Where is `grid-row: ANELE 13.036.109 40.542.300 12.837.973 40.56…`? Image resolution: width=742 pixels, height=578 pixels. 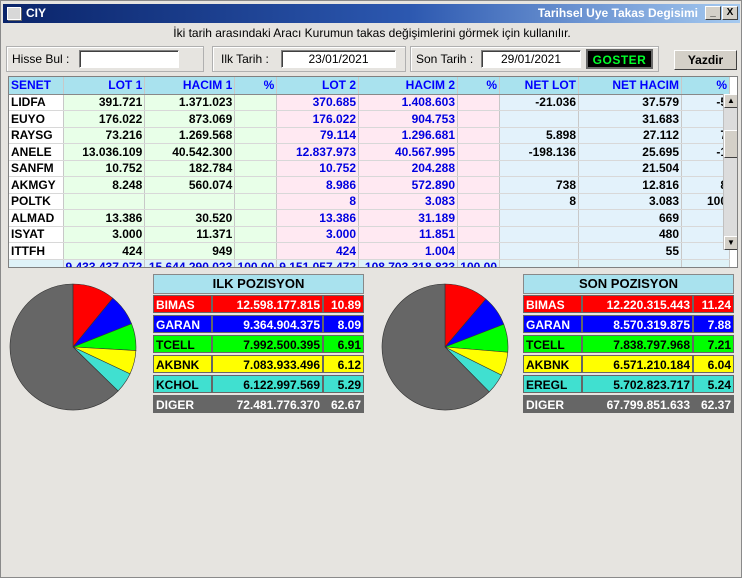
grid-row: ANELE 13.036.109 40.542.300 12.837.973 40.56… is located at coordinates (369, 152).